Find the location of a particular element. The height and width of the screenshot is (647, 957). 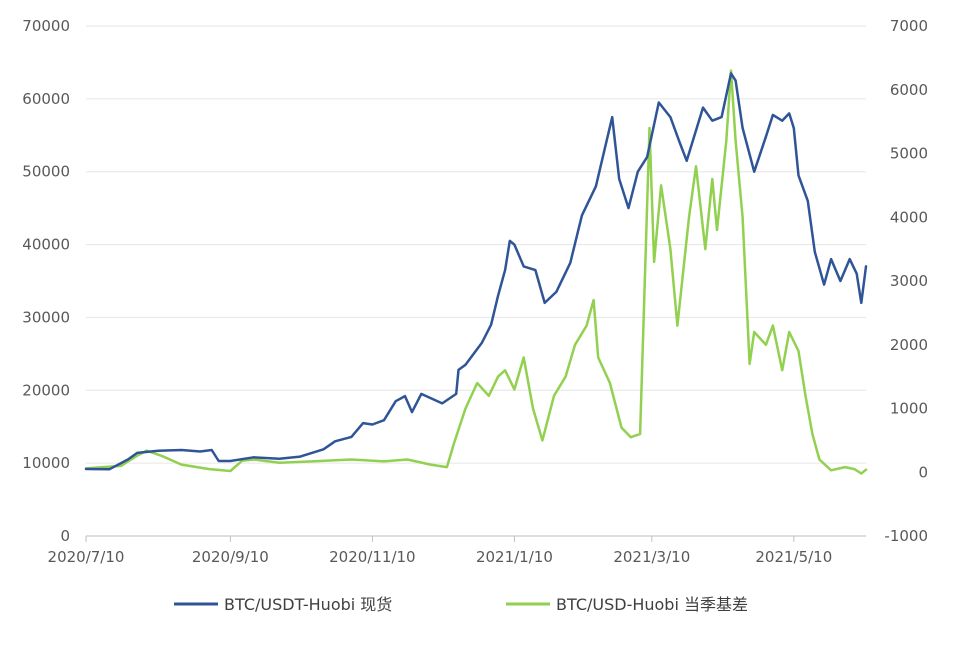

right-tick-label: 6000 is located at coordinates (909, 90).